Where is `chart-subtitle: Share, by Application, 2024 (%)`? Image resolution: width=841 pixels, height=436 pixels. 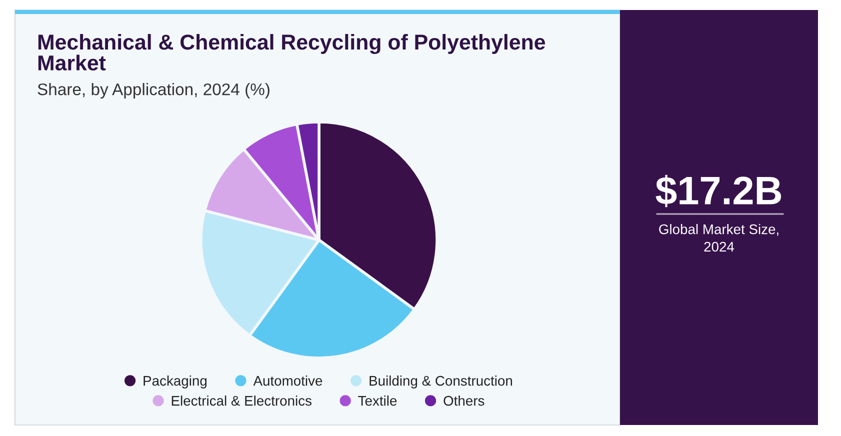
chart-subtitle: Share, by Application, 2024 (%) is located at coordinates (154, 91).